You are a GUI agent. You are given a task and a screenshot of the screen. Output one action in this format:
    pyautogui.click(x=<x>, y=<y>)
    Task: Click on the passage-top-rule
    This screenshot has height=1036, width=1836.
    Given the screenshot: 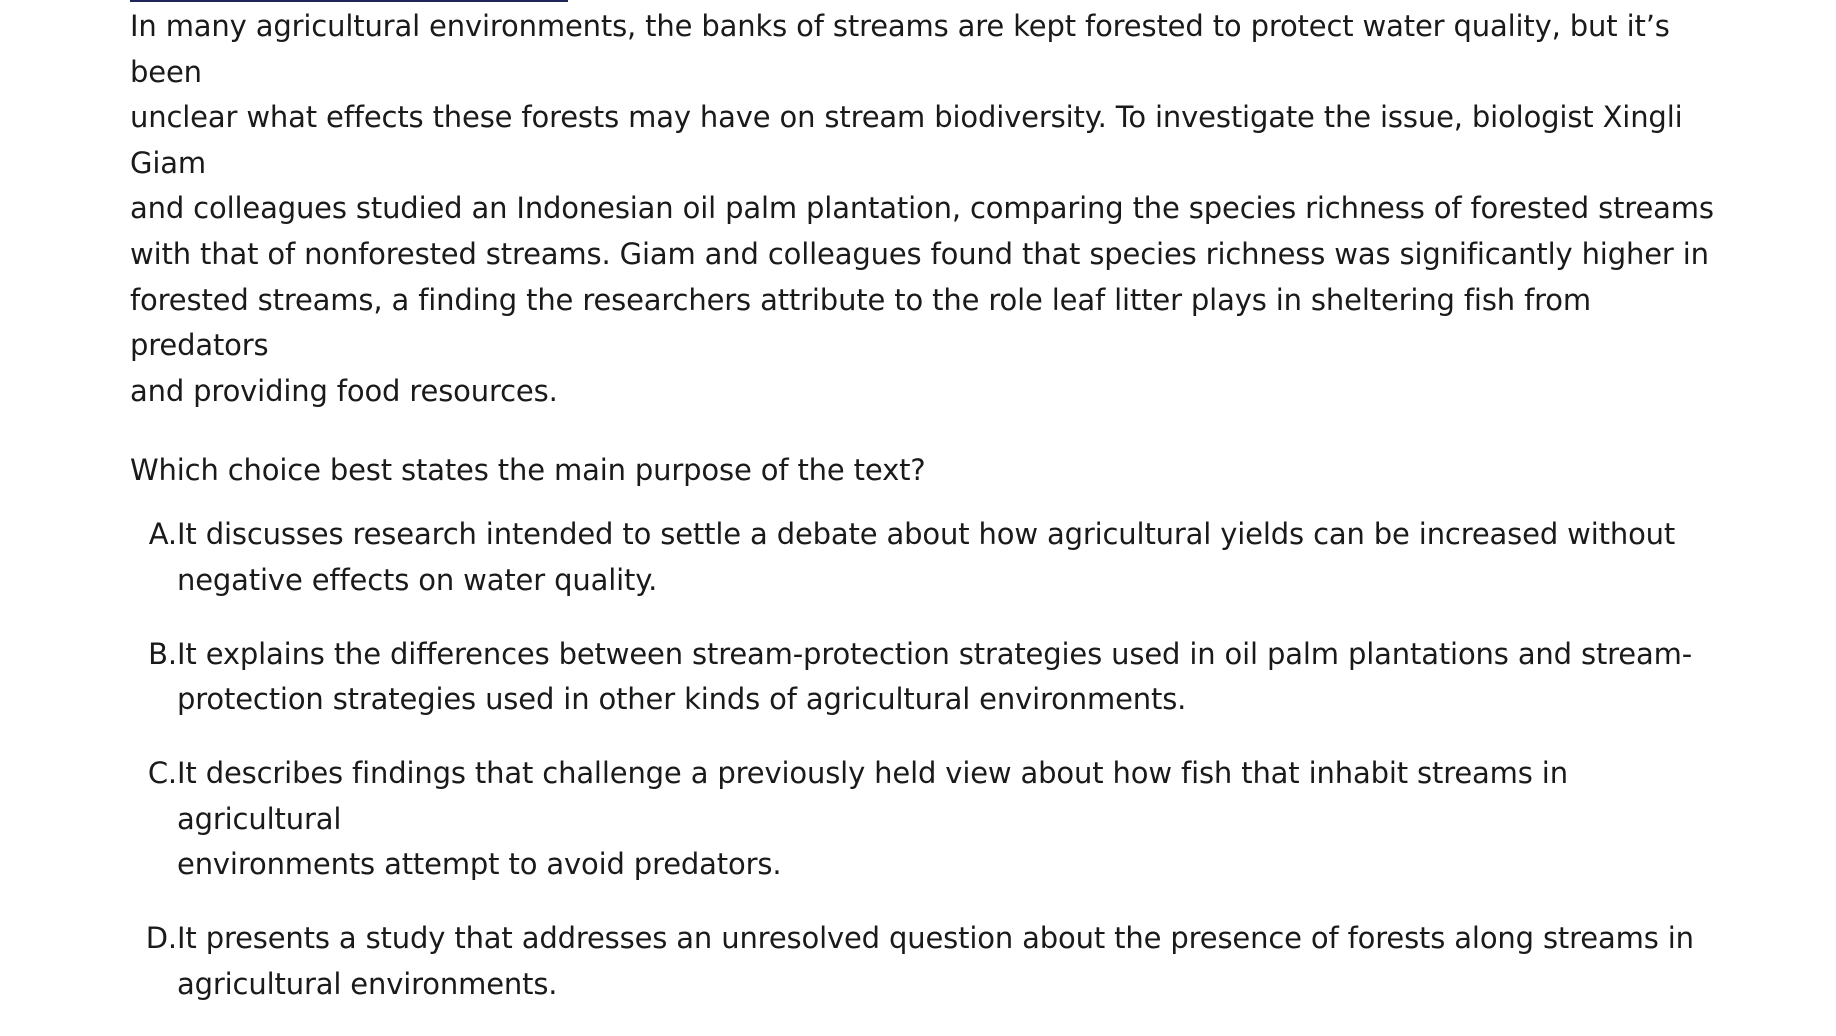 What is the action you would take?
    pyautogui.click(x=349, y=1)
    